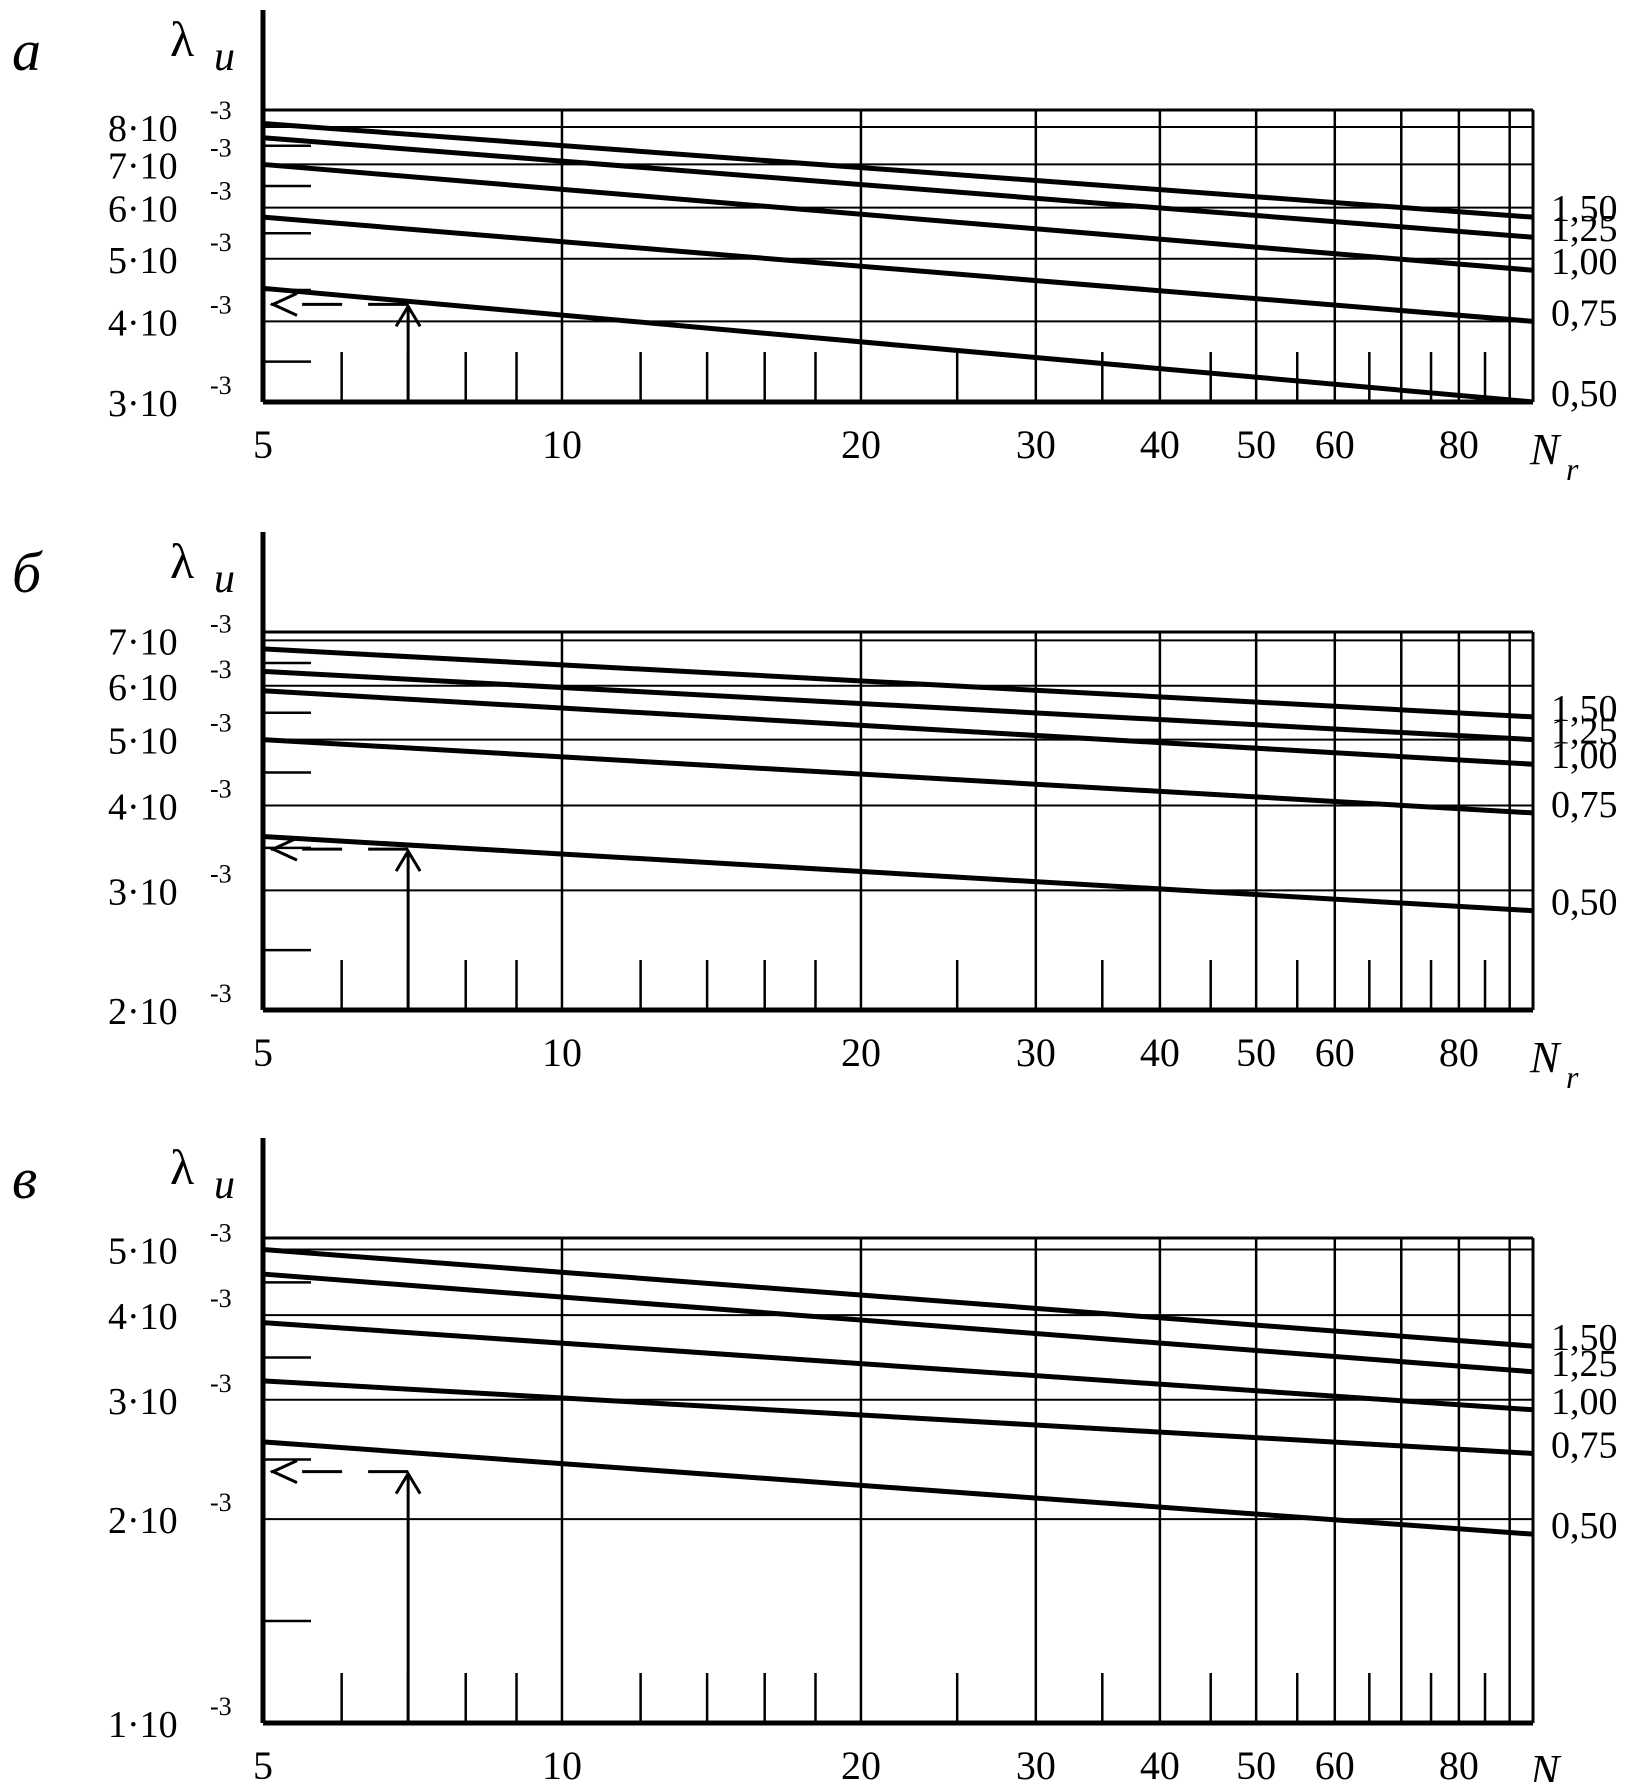 The image size is (1641, 1782). Describe the element at coordinates (143, 1521) in the screenshot. I see `y-tick-label: 2·10` at that location.